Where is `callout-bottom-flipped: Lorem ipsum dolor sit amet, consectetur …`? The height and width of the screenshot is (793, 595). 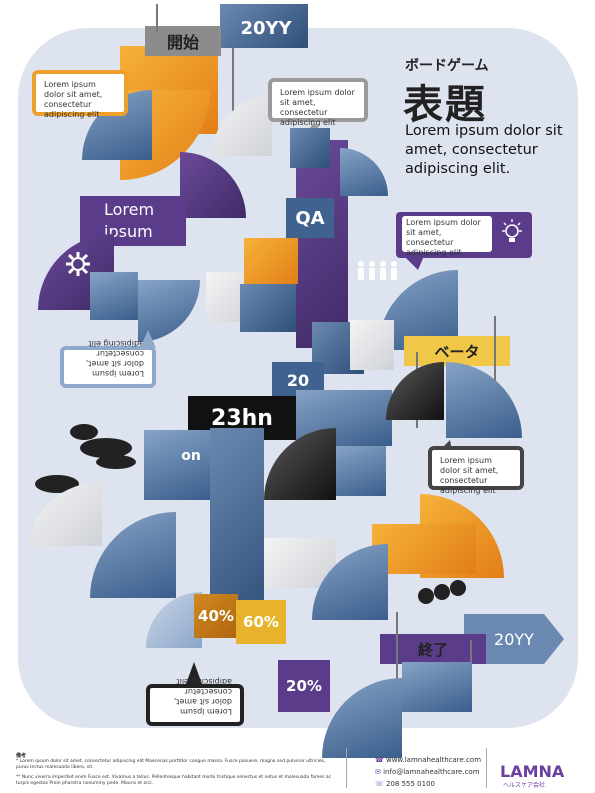 callout-bottom-flipped: Lorem ipsum dolor sit amet, consectetur … is located at coordinates (195, 701).